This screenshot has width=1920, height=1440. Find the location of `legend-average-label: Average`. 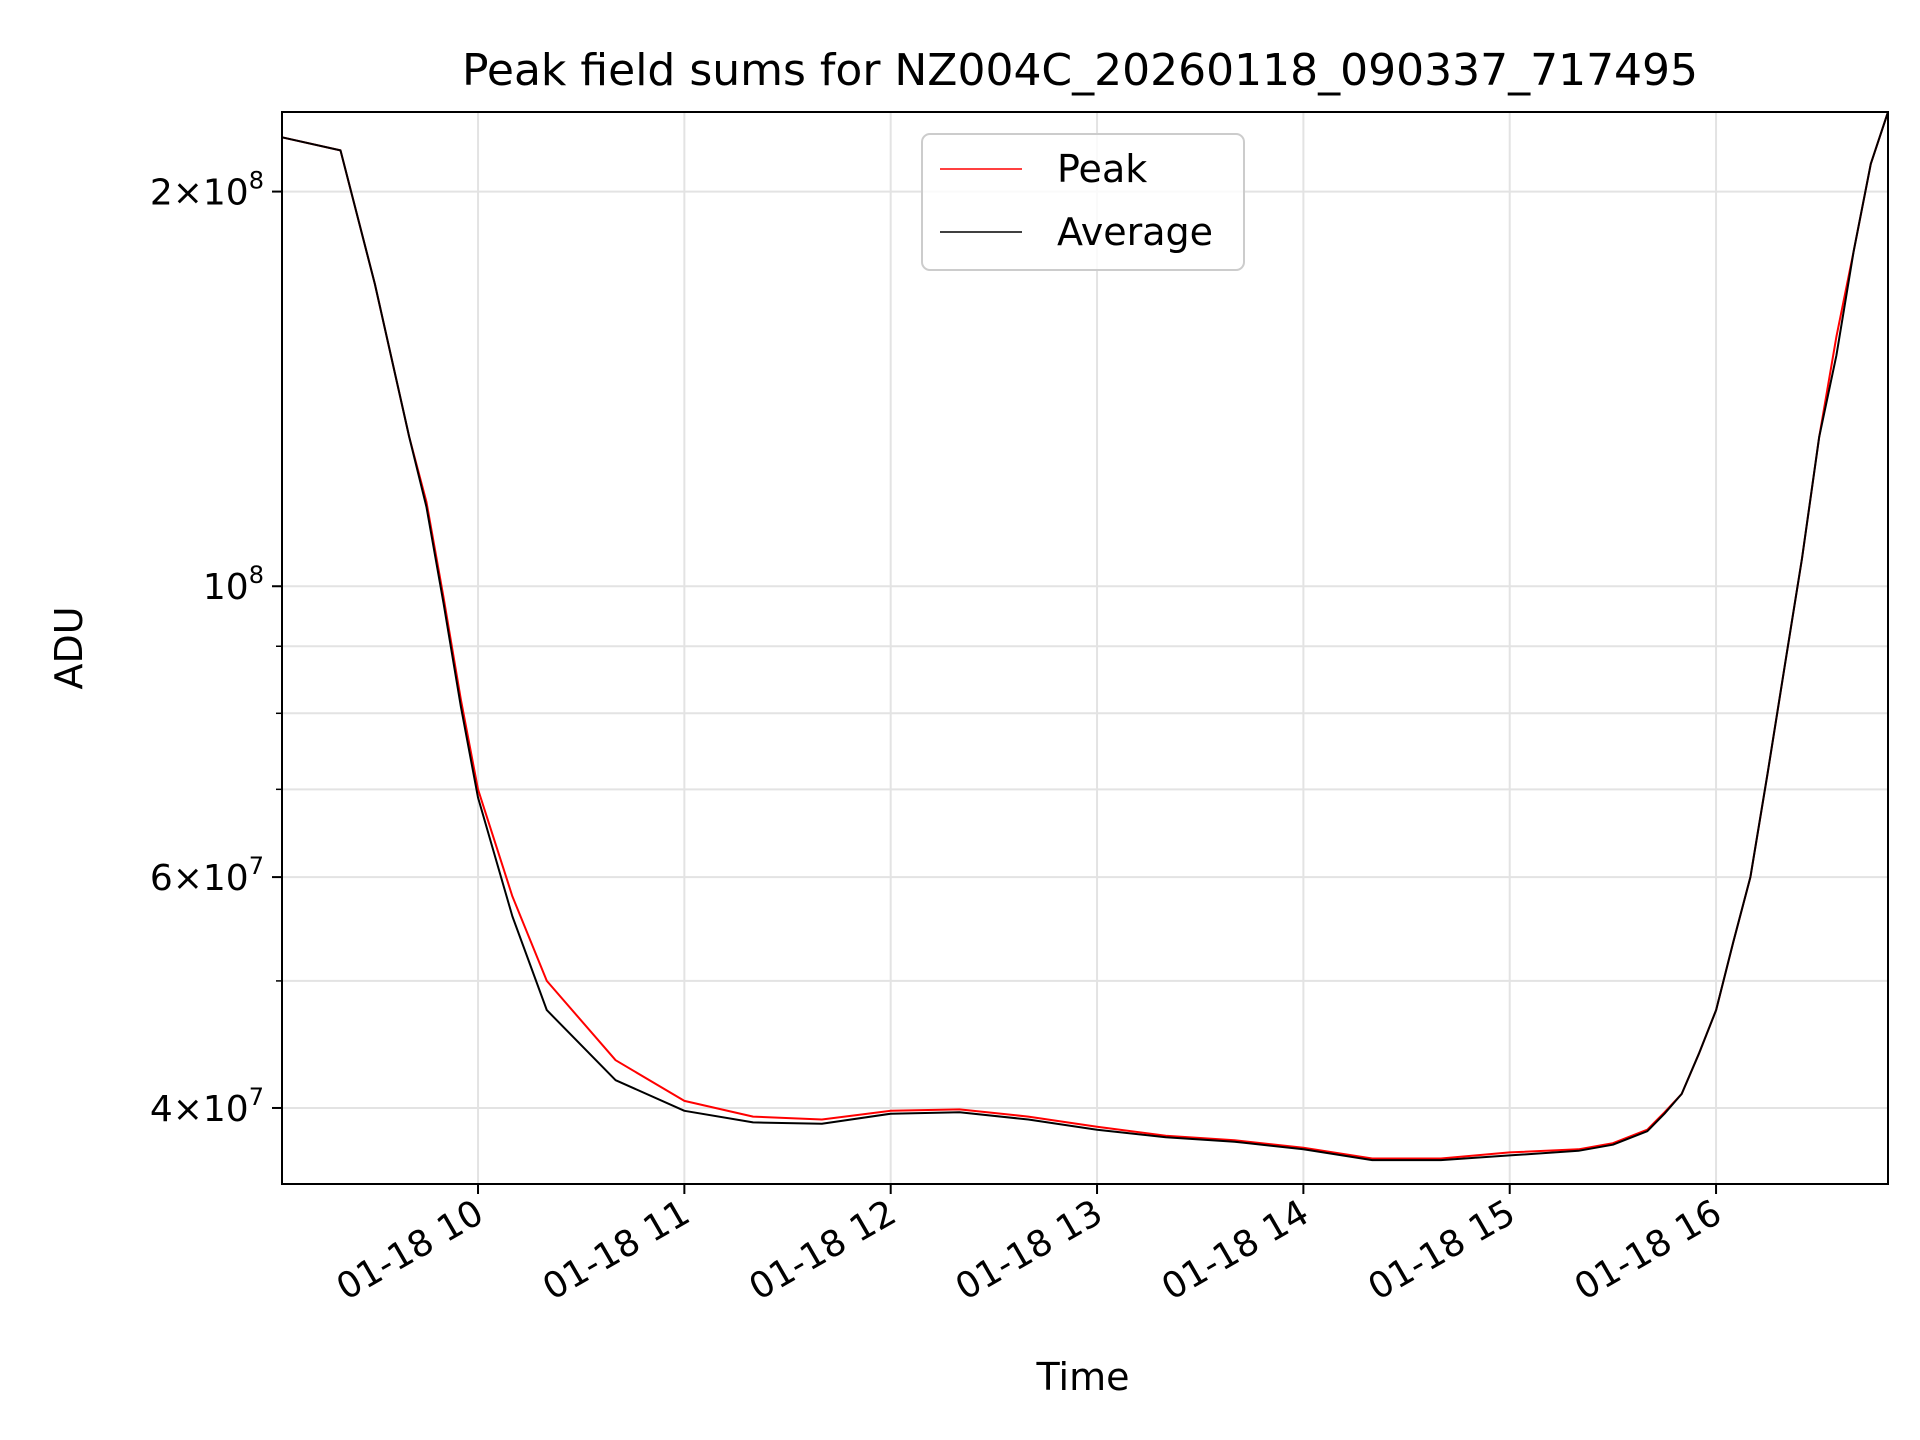

legend-average-label: Average is located at coordinates (1135, 232).